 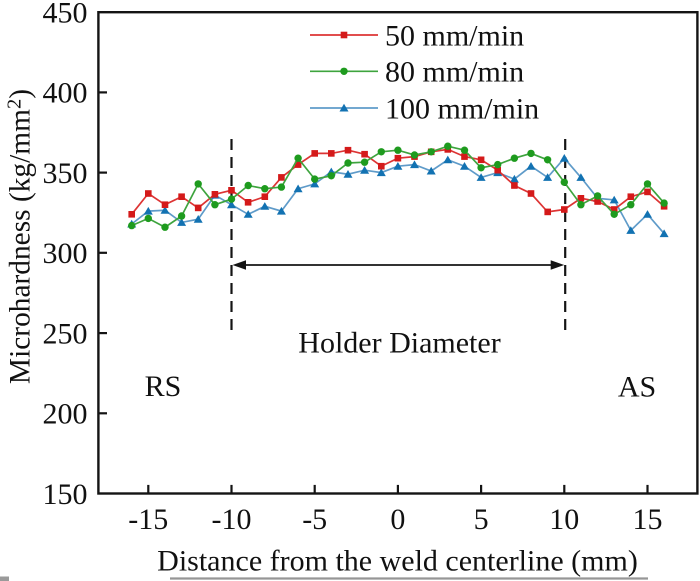 I want to click on svg-text: 200, so click(x=65, y=414).